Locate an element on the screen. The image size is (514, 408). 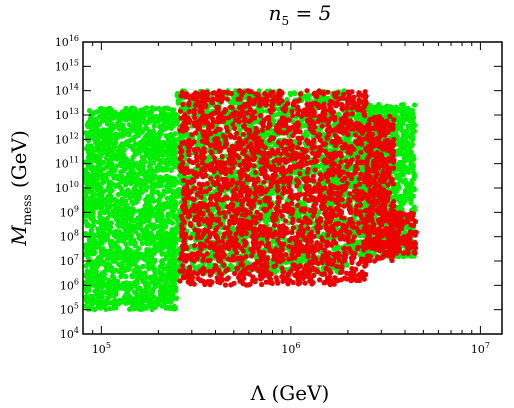
chart-title-rest: = 5 is located at coordinates (310, 13).